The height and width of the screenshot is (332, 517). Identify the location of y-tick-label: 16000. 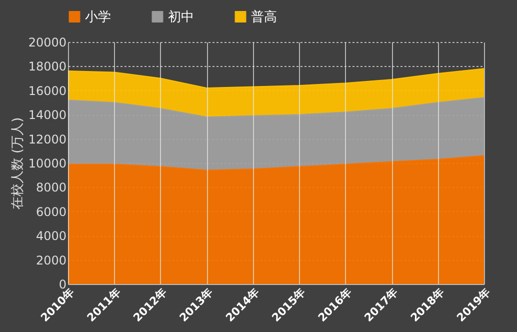
(47, 91).